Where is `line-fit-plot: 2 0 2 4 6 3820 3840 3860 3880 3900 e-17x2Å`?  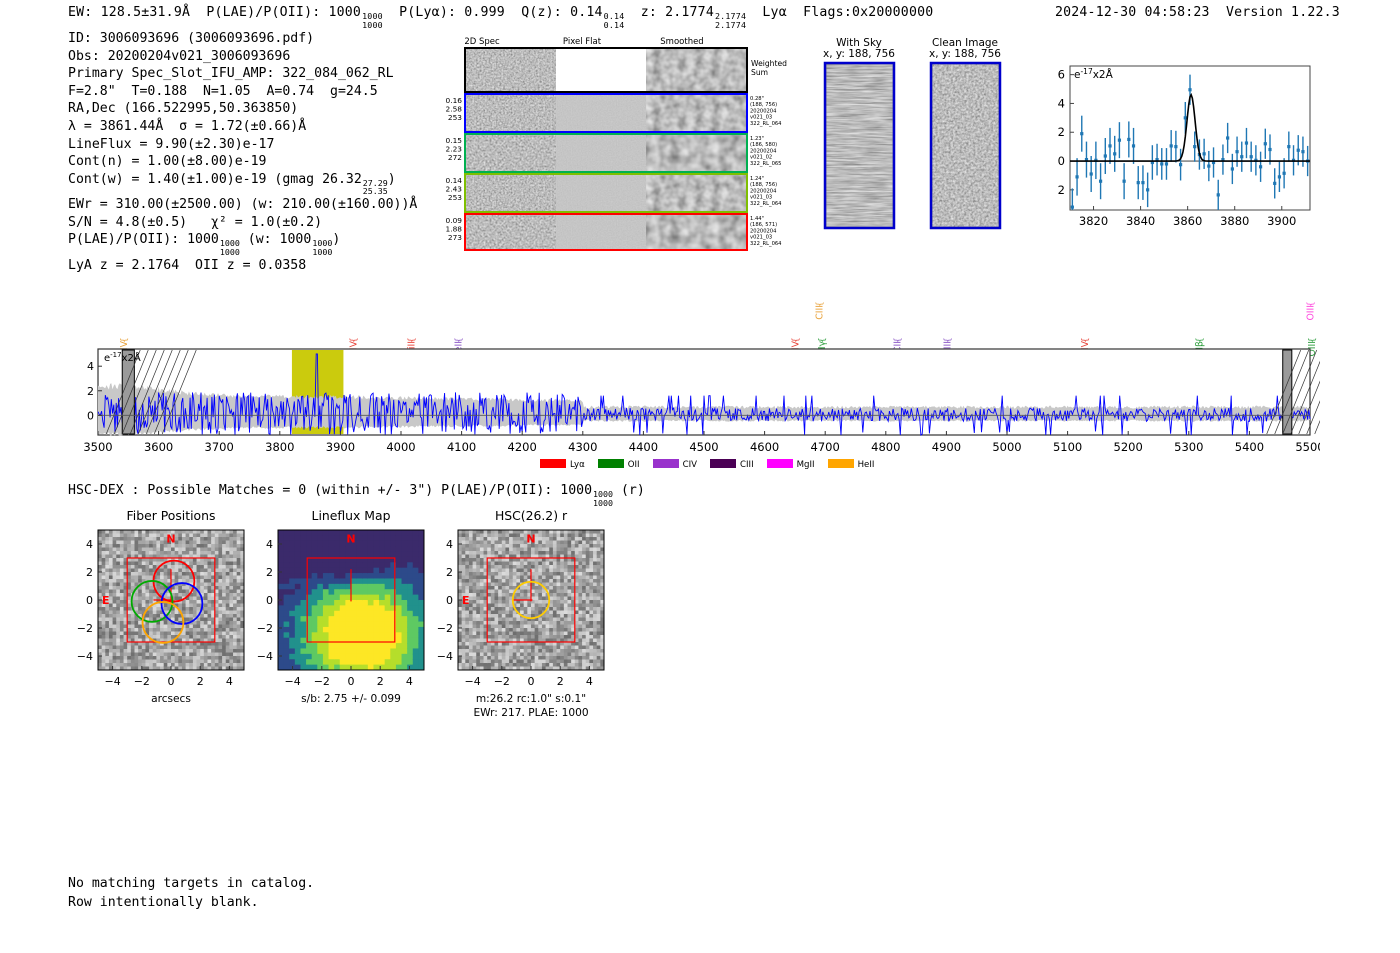
line-fit-plot: 2 0 2 4 6 3820 3840 3860 3880 3900 e-17x2Å is located at coordinates (1174, 152).